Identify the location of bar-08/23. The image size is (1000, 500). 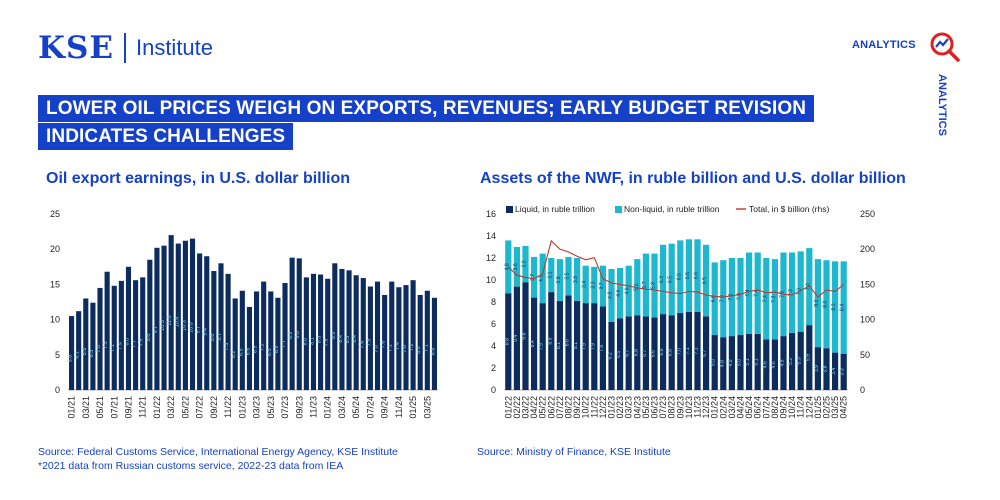
(292, 323).